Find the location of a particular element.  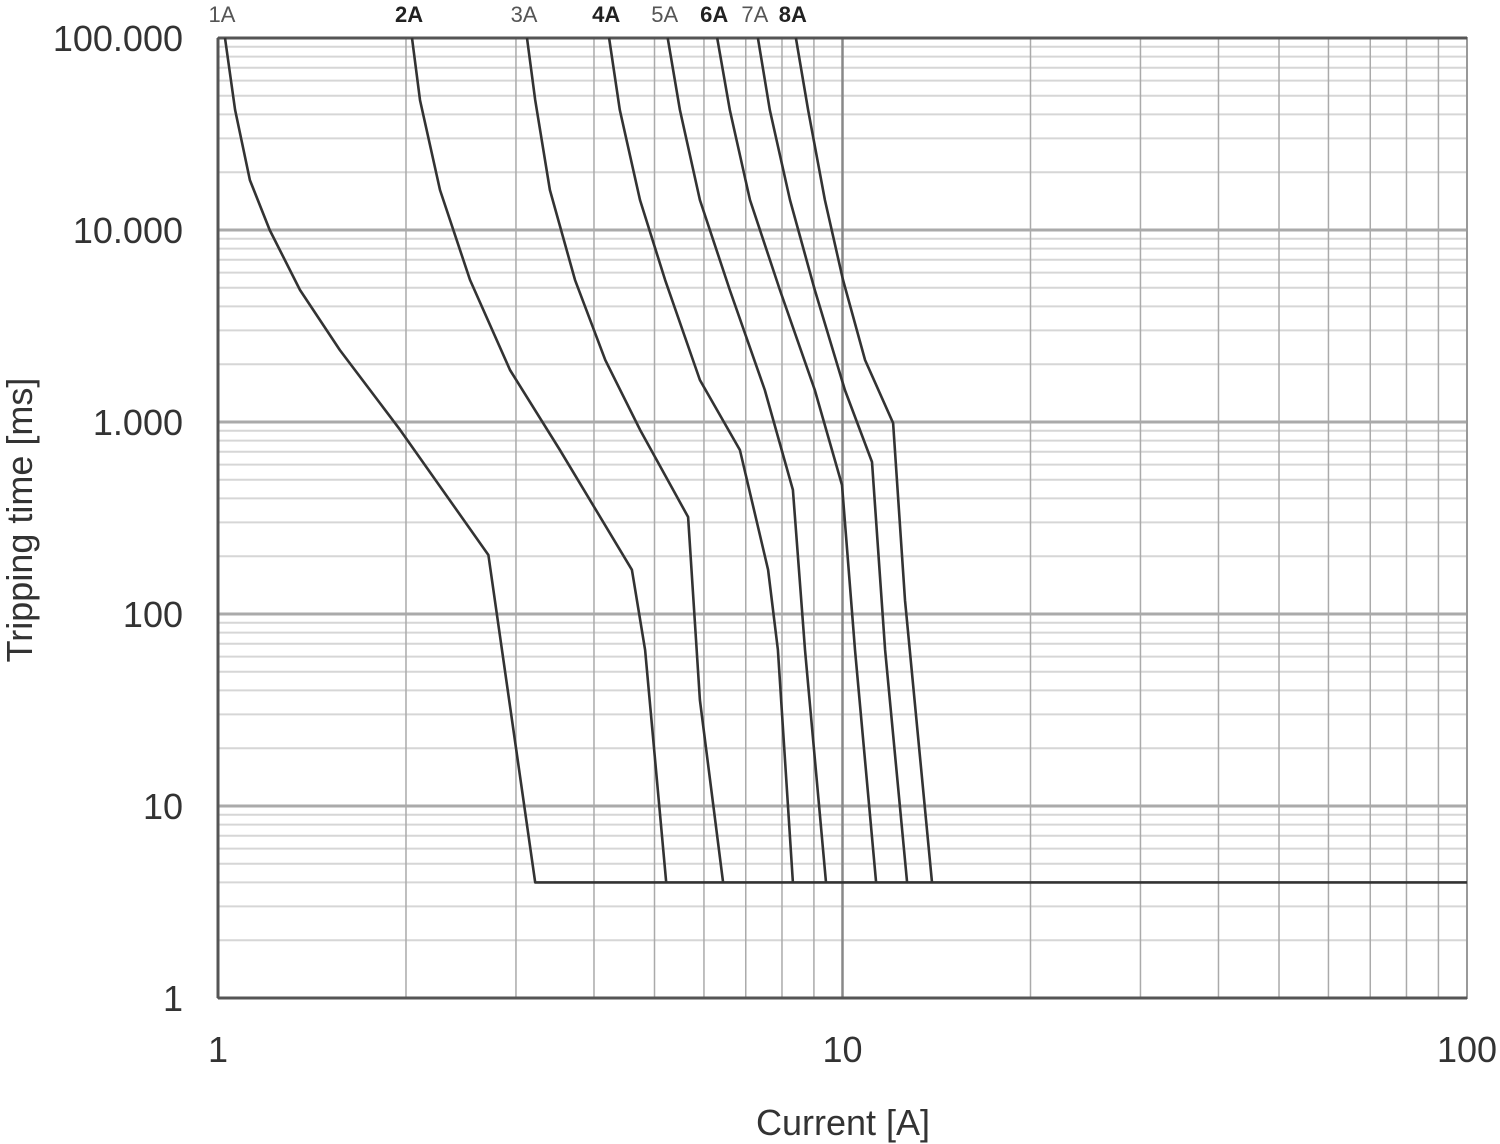

curve-3A is located at coordinates (625, 460).